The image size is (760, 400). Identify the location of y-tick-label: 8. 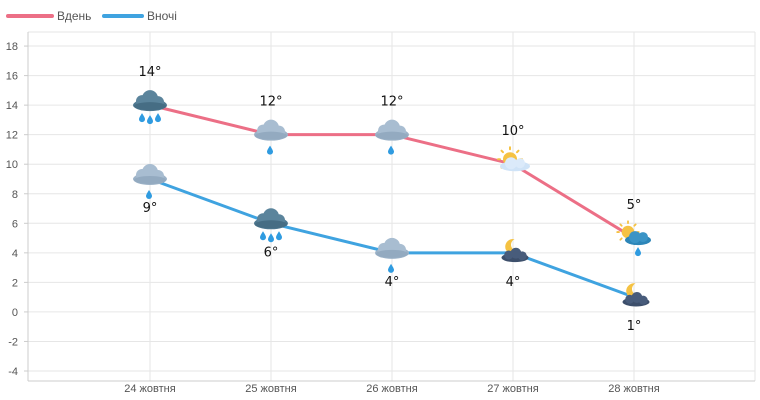
(15, 195).